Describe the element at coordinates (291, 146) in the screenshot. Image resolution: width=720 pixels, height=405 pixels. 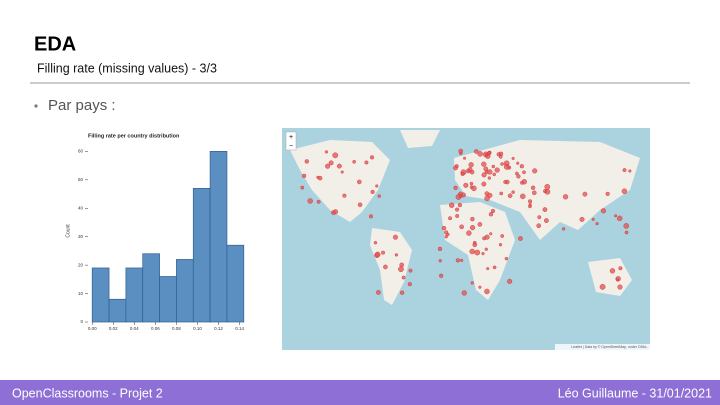
I see `zoom-out: −` at that location.